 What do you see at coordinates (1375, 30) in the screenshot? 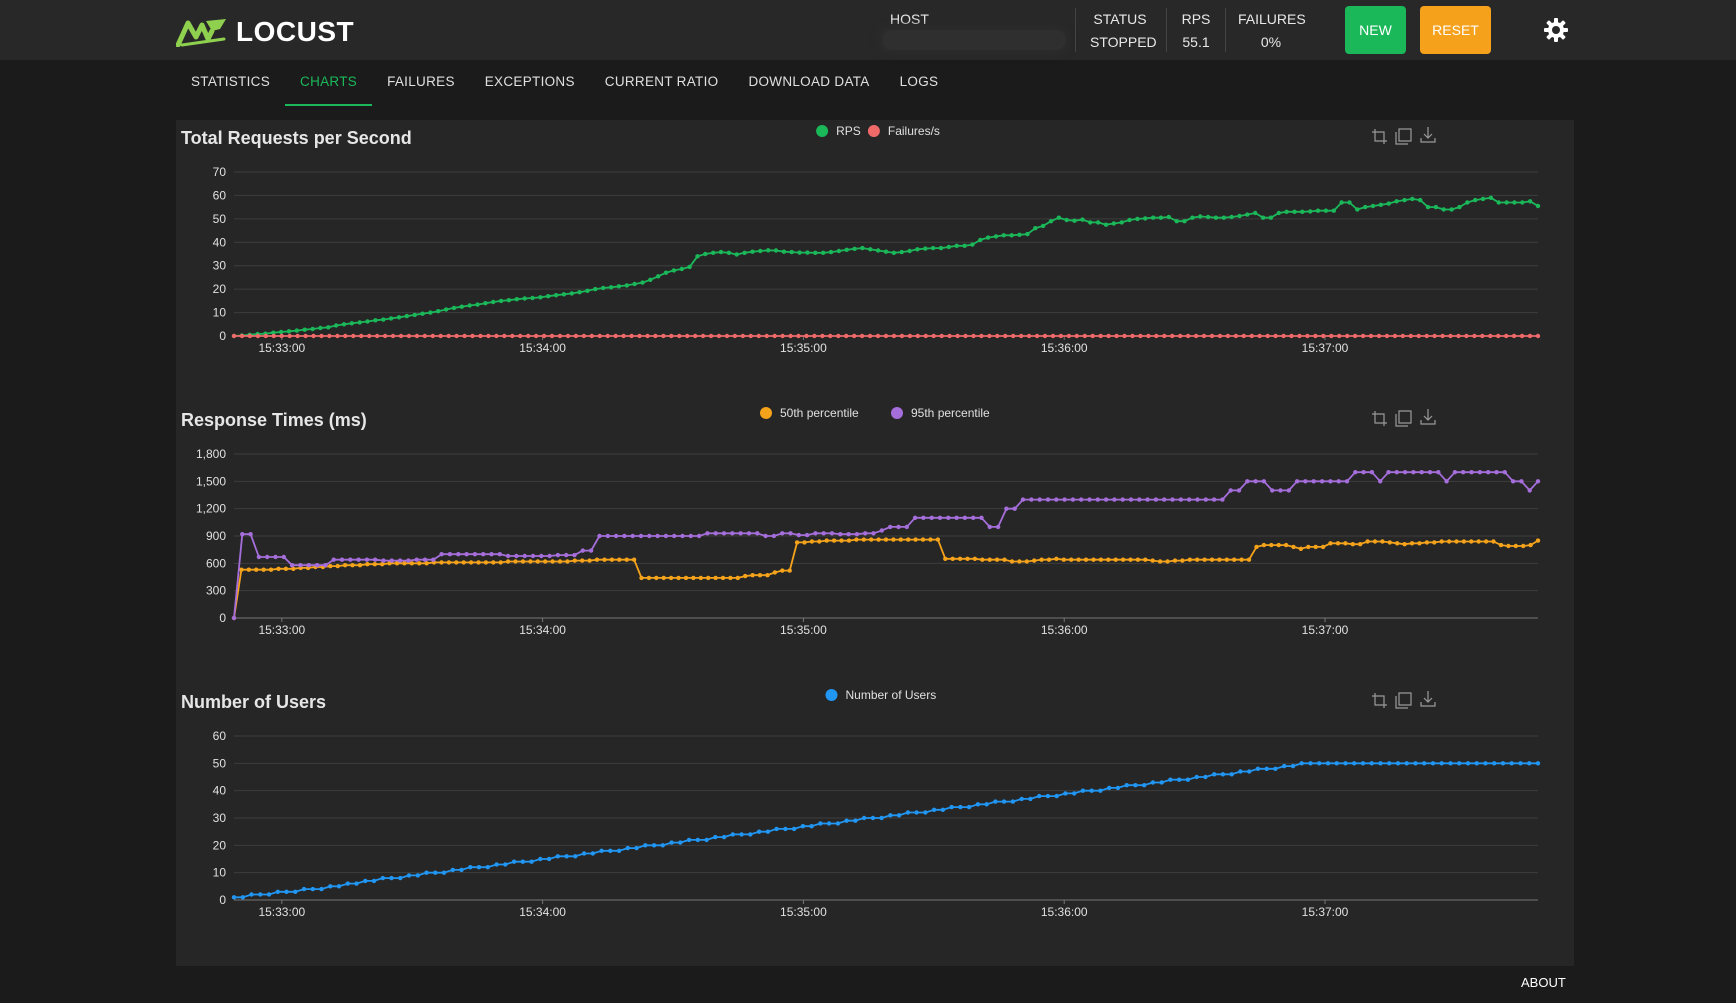
I see `new-test-button: NEW` at bounding box center [1375, 30].